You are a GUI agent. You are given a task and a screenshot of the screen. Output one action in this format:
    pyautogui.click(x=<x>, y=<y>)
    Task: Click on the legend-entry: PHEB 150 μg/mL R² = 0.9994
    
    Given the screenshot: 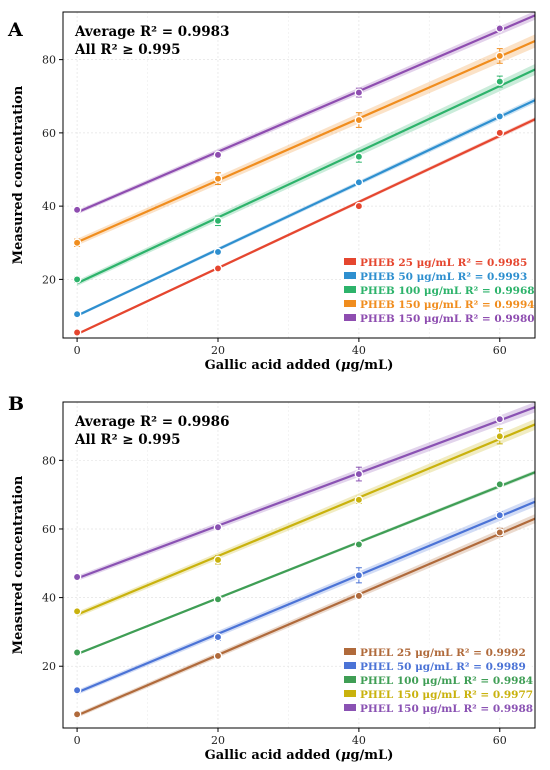 What is the action you would take?
    pyautogui.click(x=447, y=305)
    